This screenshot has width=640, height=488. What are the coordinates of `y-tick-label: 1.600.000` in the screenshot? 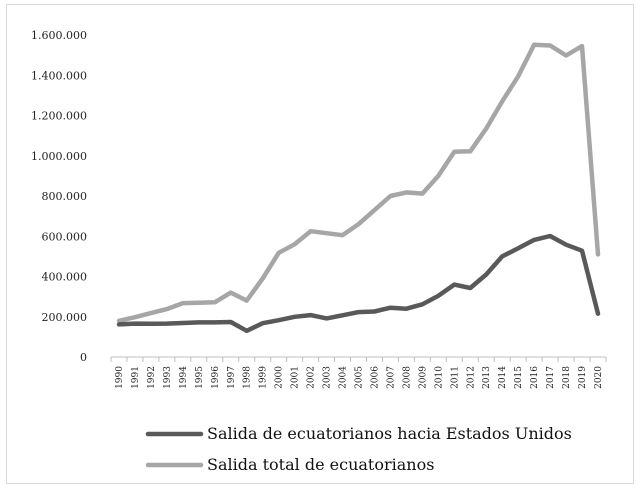 It's located at (59, 35).